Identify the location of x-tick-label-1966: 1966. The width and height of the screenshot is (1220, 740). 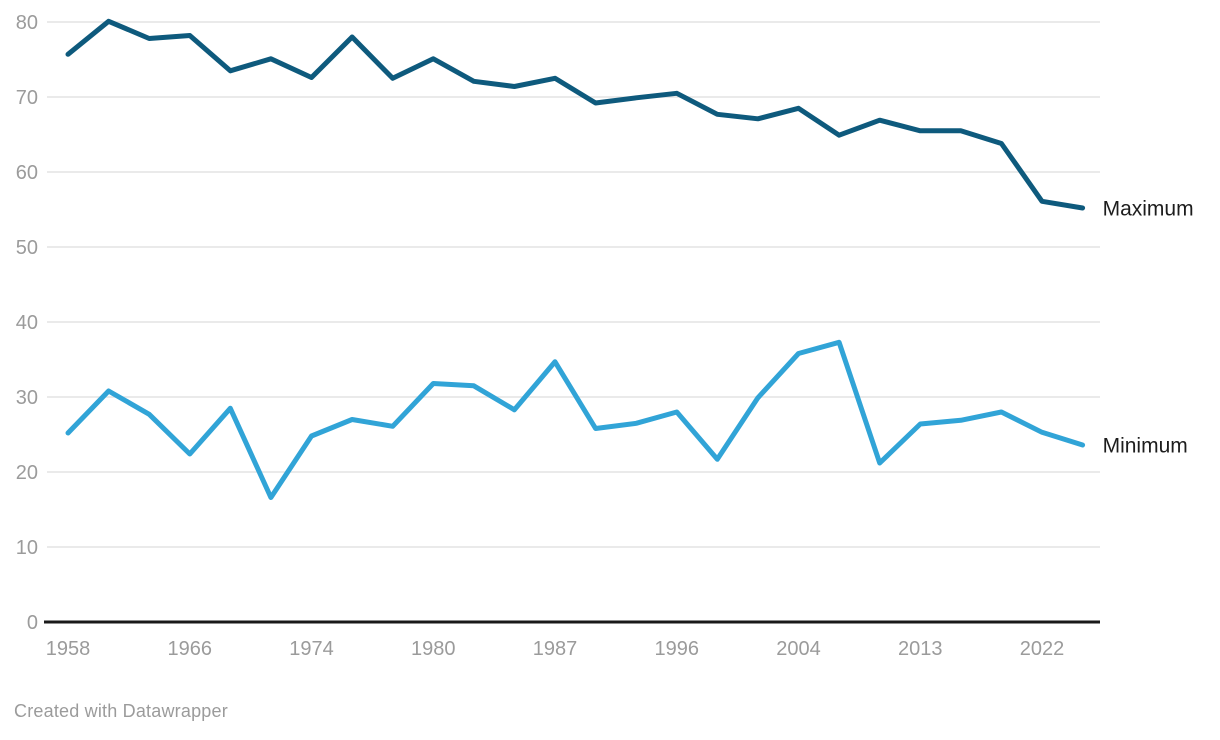
(190, 649).